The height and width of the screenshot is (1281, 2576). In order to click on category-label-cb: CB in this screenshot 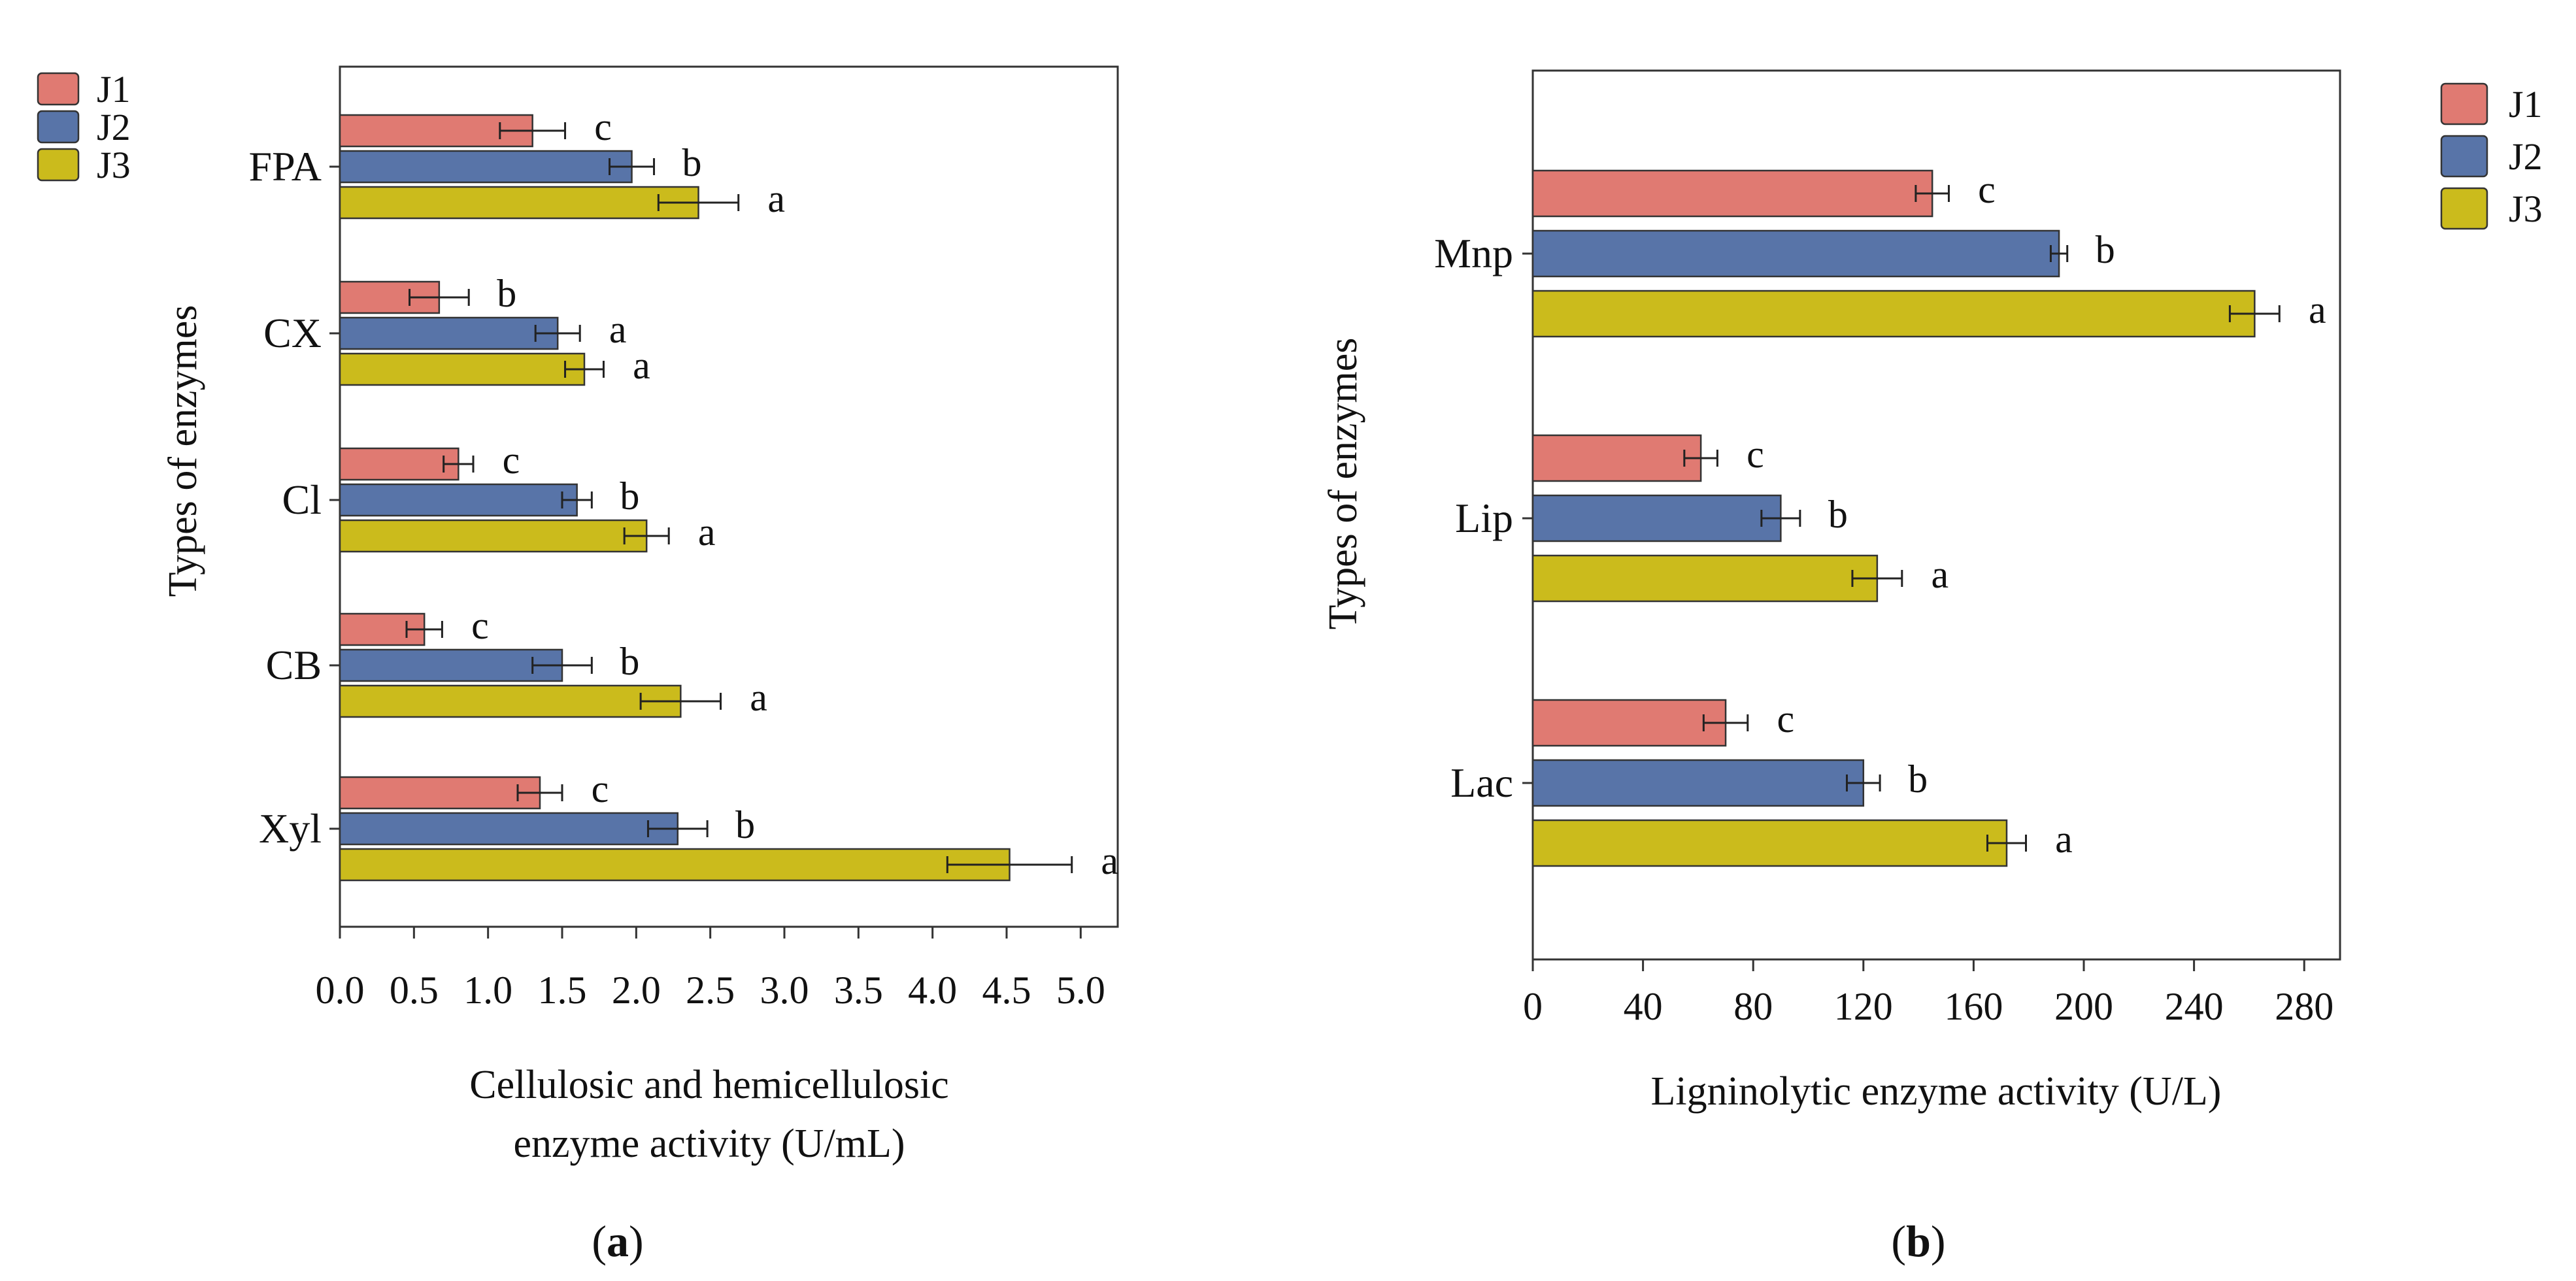, I will do `click(294, 665)`.